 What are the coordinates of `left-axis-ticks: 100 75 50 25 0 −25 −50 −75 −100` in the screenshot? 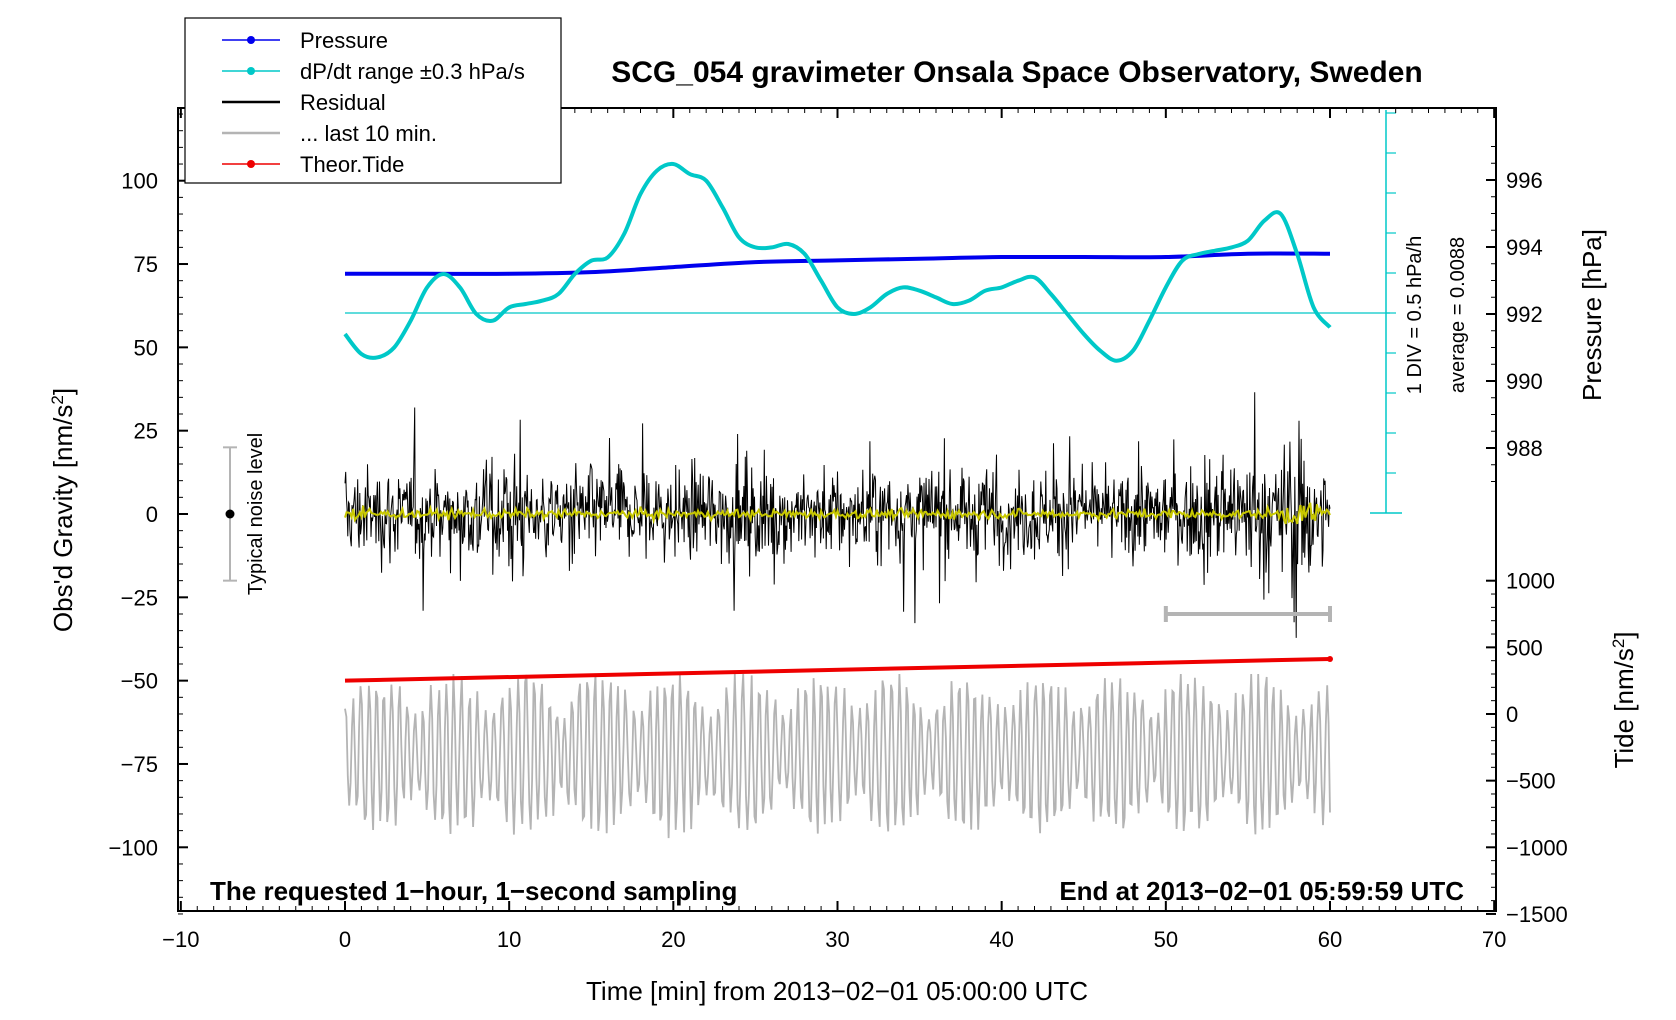 It's located at (148, 514).